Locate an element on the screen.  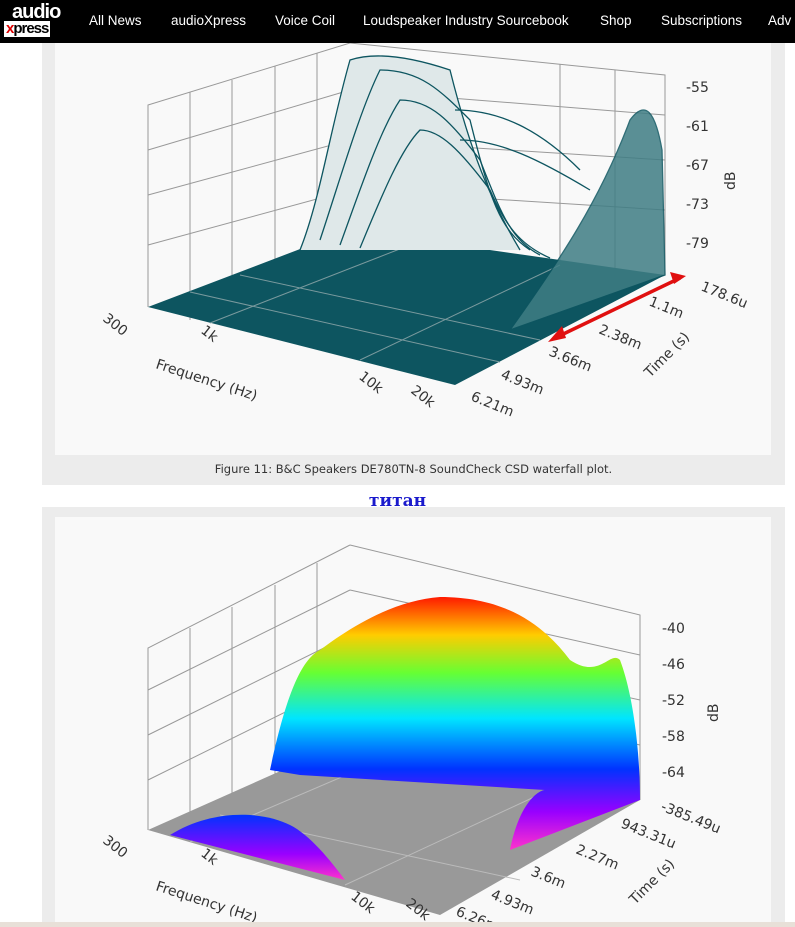
y-tick: 3.66m is located at coordinates (571, 360).